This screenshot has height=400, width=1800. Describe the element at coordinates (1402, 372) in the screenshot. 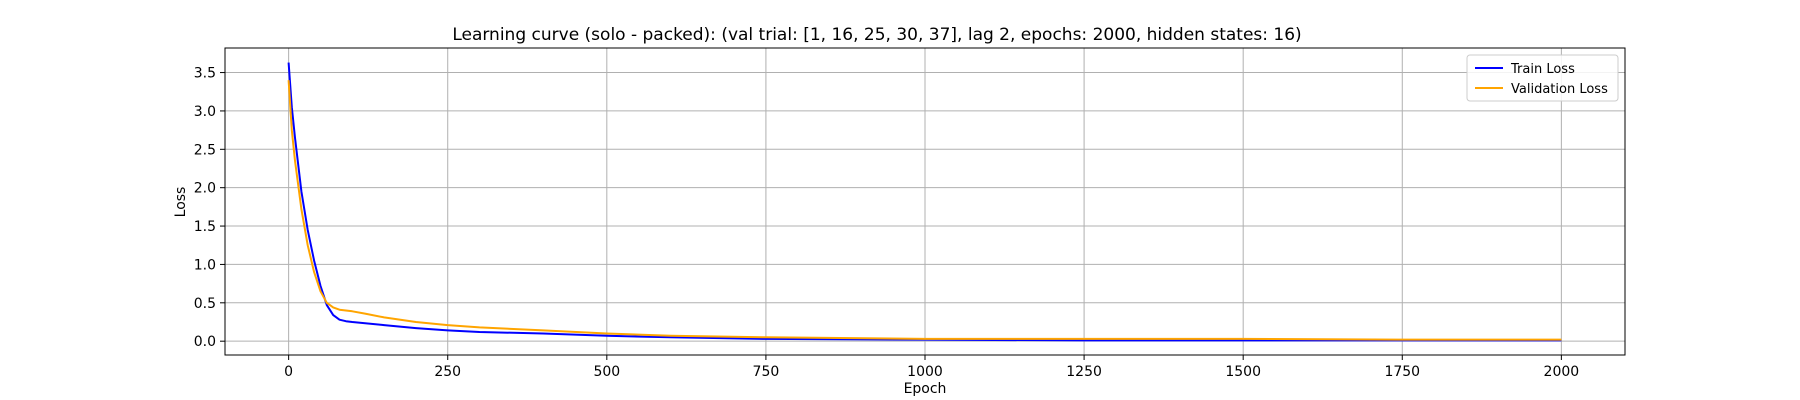

I see `x-tick-label: 1750` at that location.